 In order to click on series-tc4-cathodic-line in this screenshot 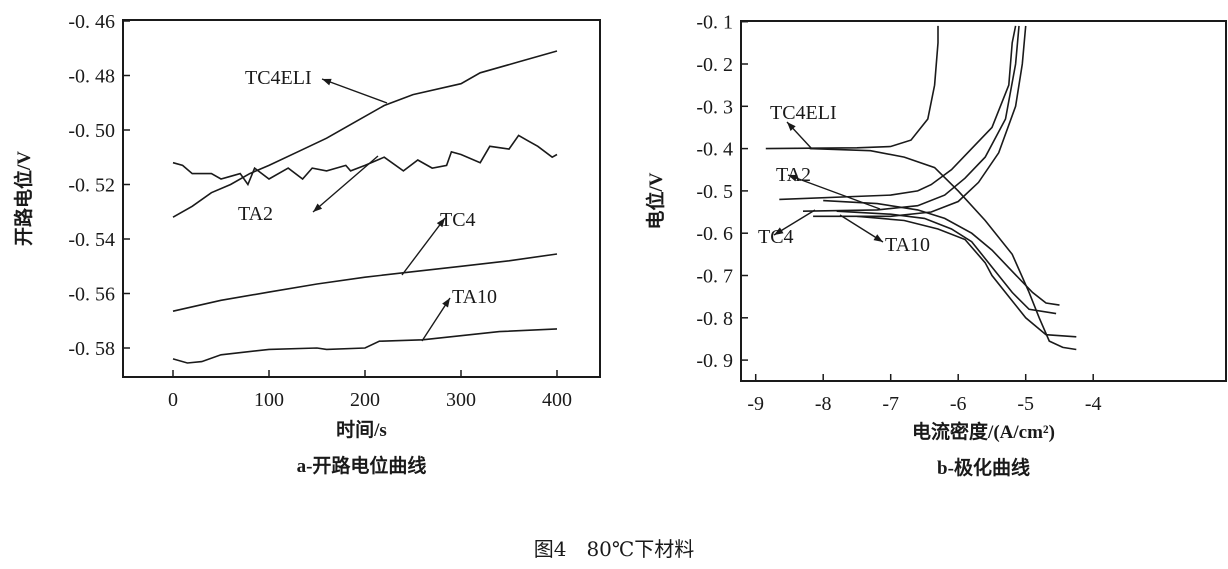, I will do `click(946, 262)`.